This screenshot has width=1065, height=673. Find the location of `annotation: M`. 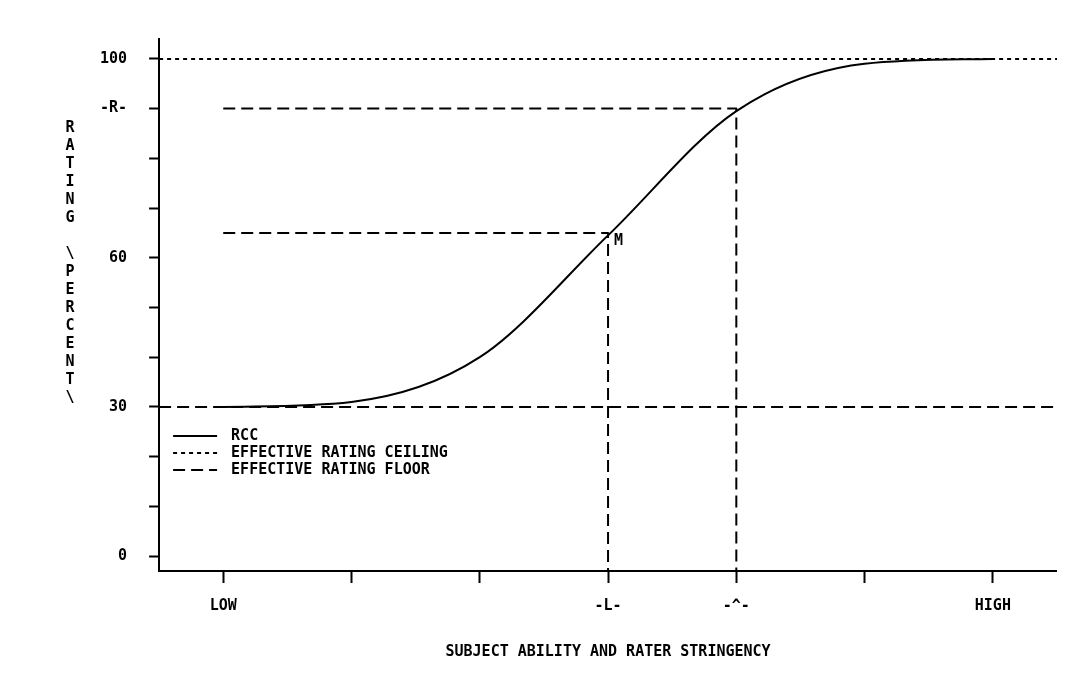

annotation: M is located at coordinates (619, 239).